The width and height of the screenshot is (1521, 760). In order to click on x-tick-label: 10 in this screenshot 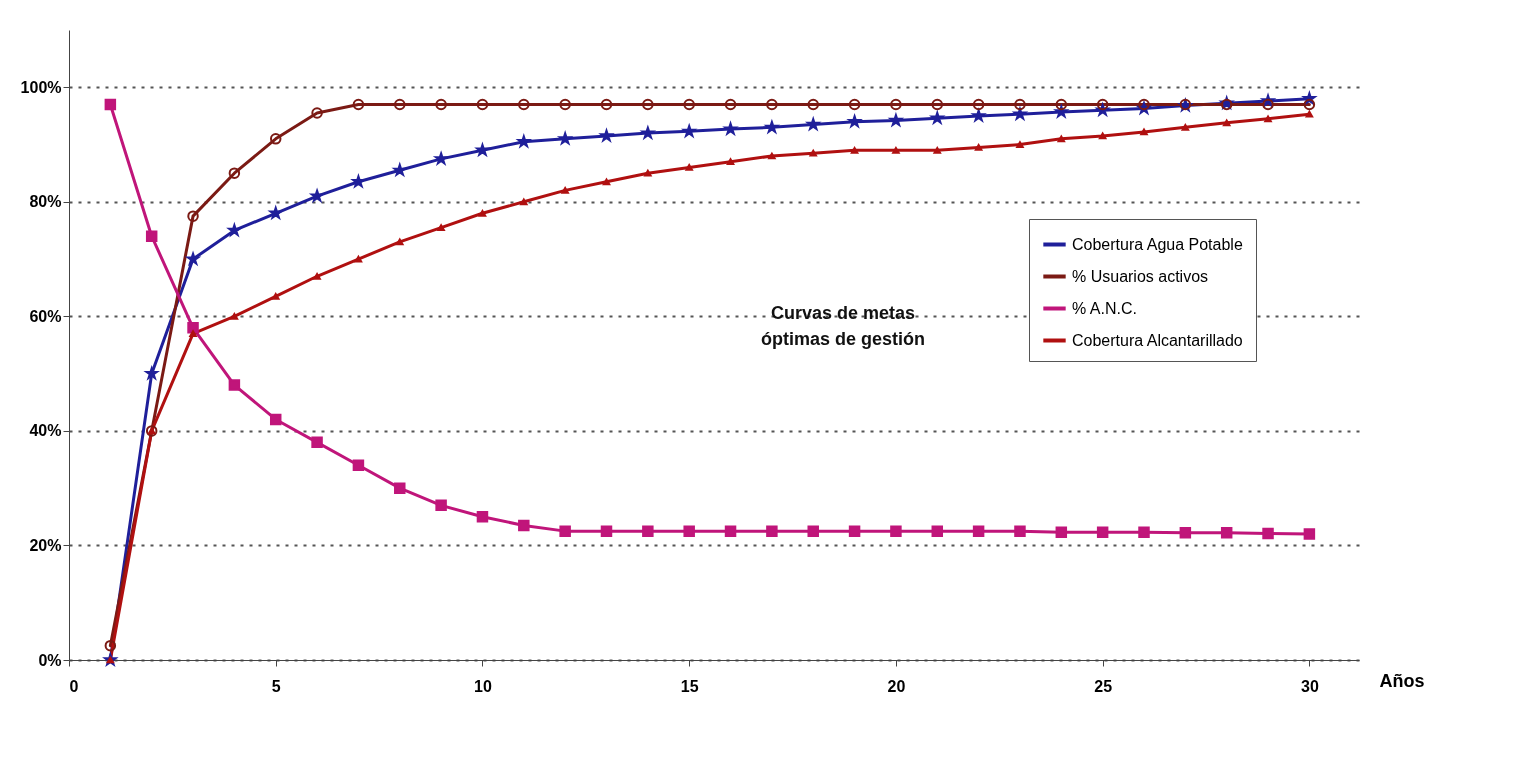, I will do `click(483, 686)`.